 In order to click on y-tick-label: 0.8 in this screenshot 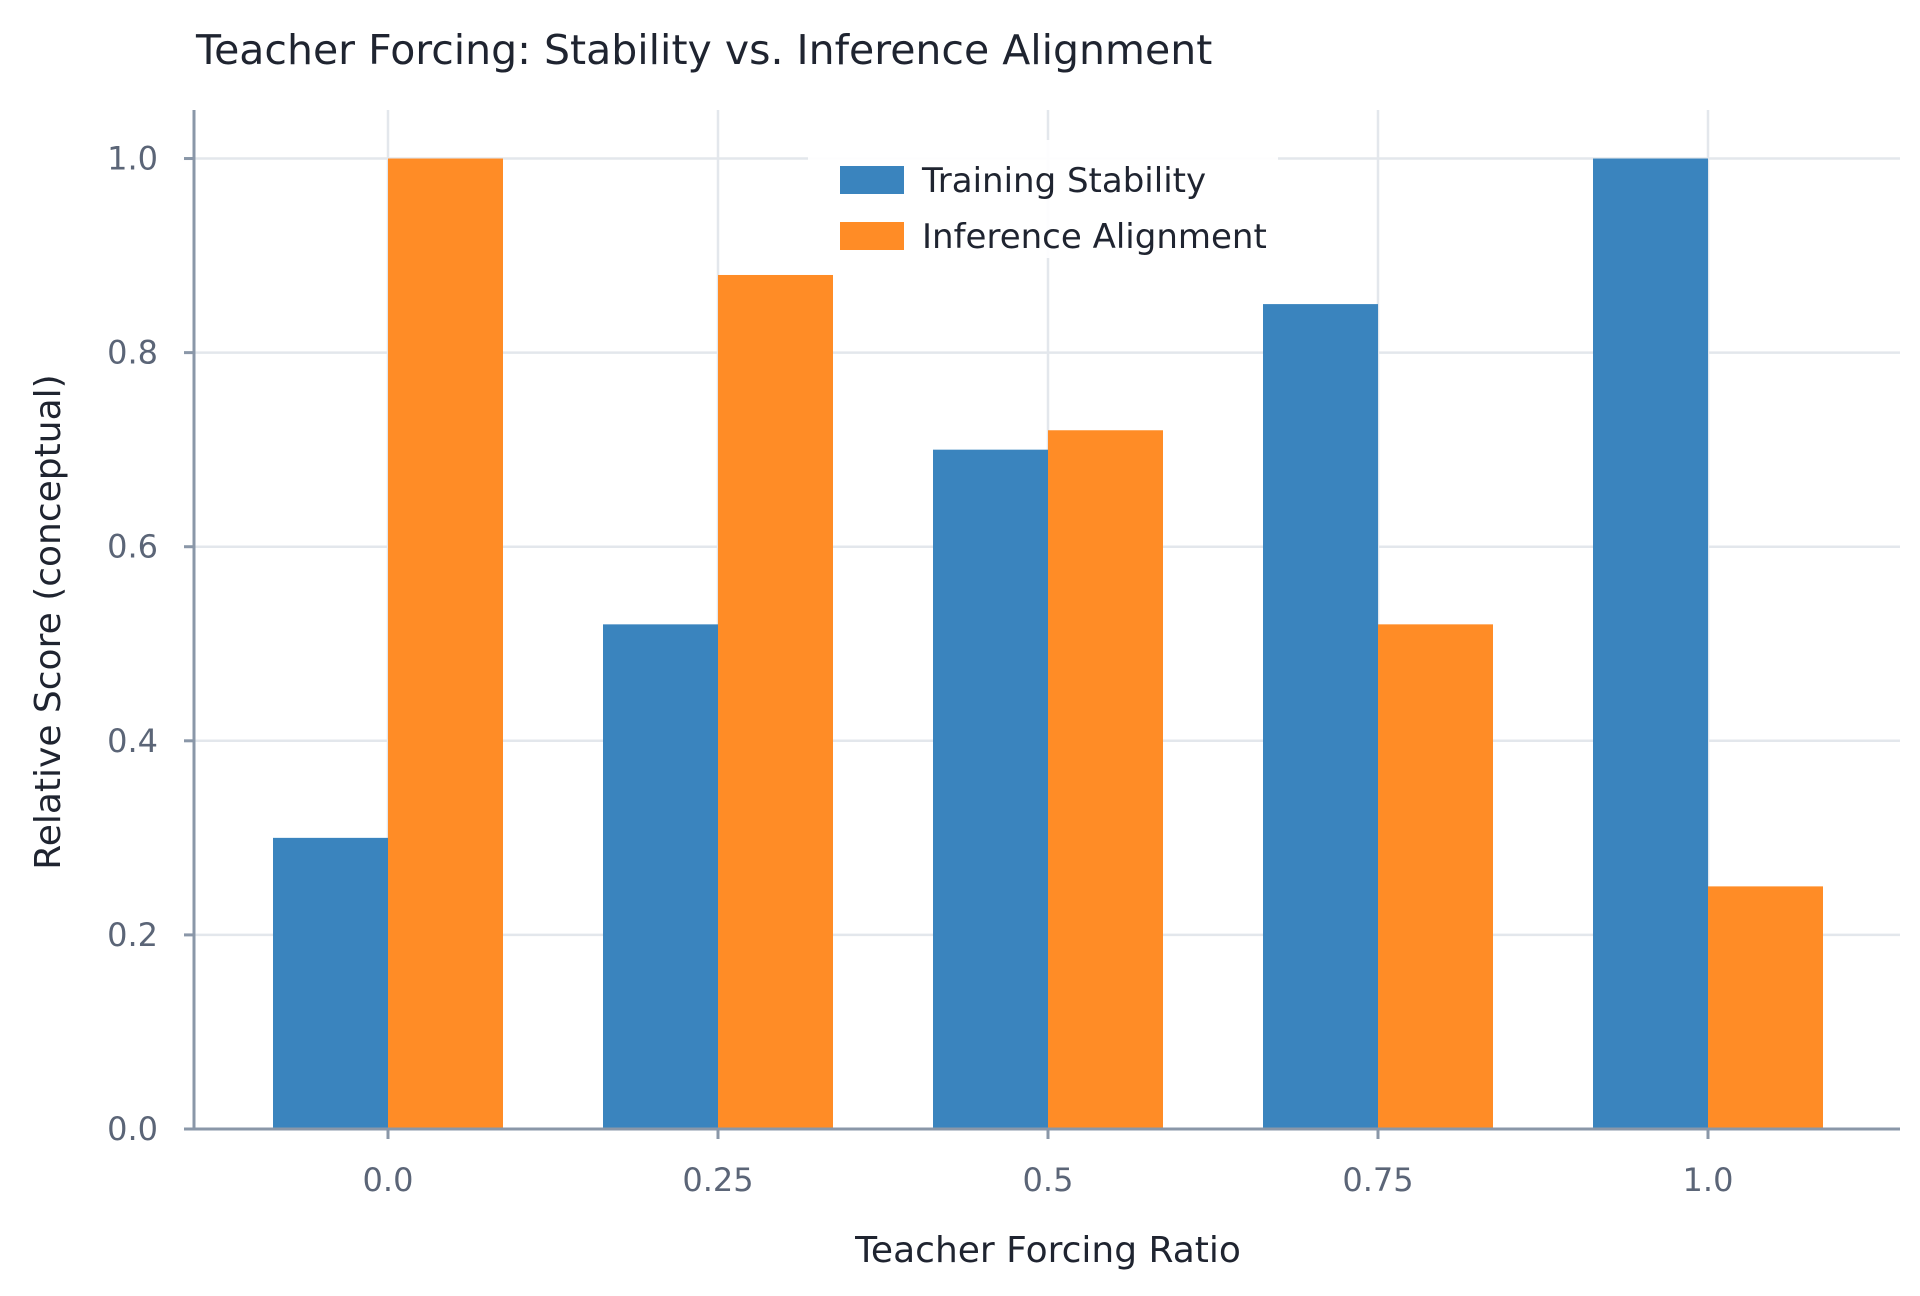, I will do `click(132, 353)`.